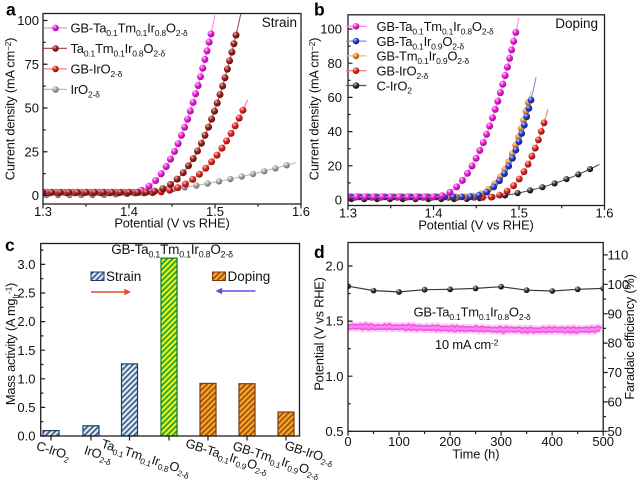  Describe the element at coordinates (501, 441) in the screenshot. I see `svg-text: 300` at that location.